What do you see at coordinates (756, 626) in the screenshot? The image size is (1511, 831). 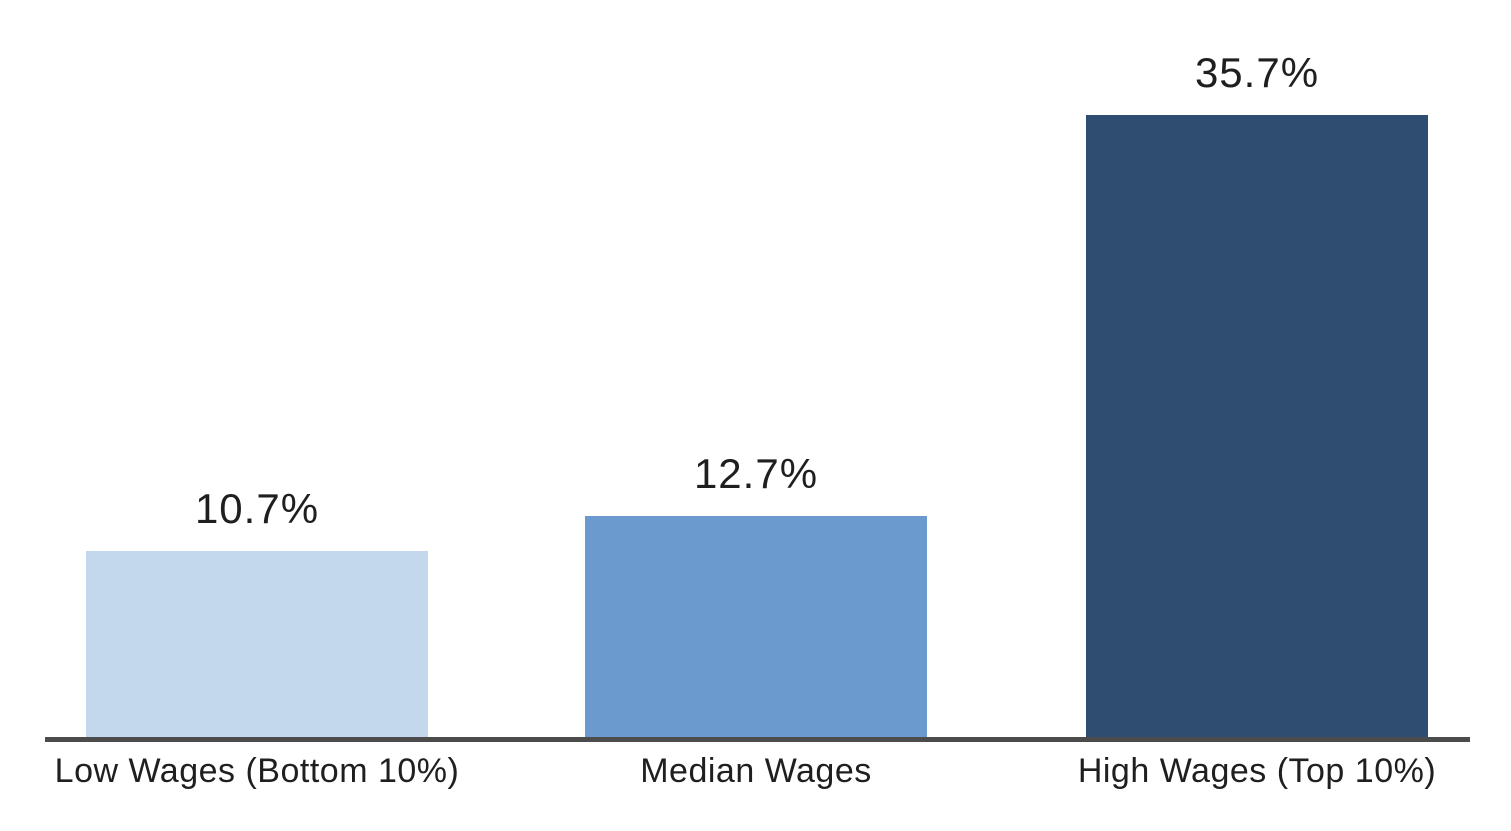 I see `bar-median-wages` at bounding box center [756, 626].